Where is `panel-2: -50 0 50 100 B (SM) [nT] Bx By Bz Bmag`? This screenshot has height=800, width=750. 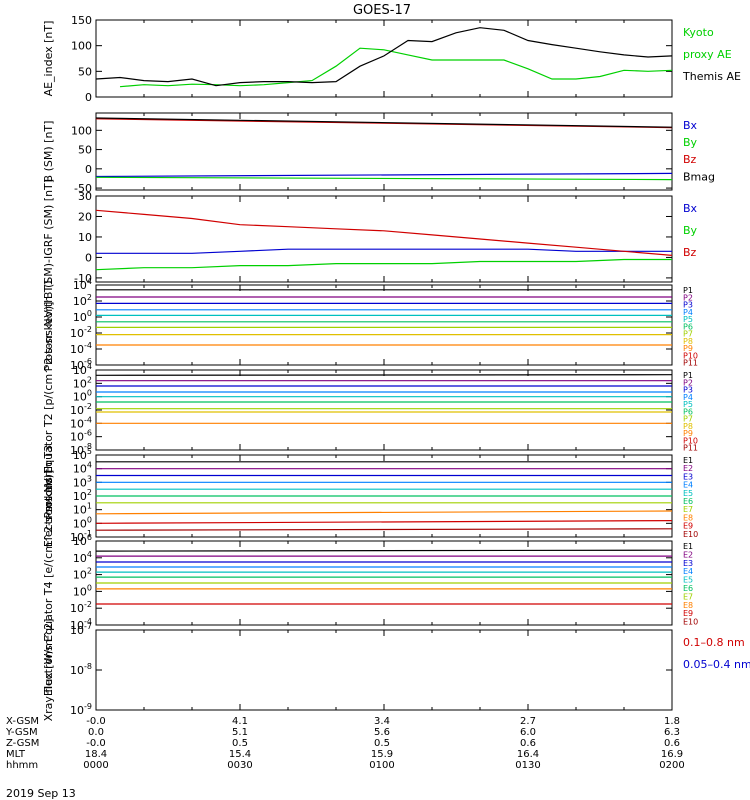
panel-2: -50 0 50 100 B (SM) [nT] Bx By Bz Bmag is located at coordinates (378, 153).